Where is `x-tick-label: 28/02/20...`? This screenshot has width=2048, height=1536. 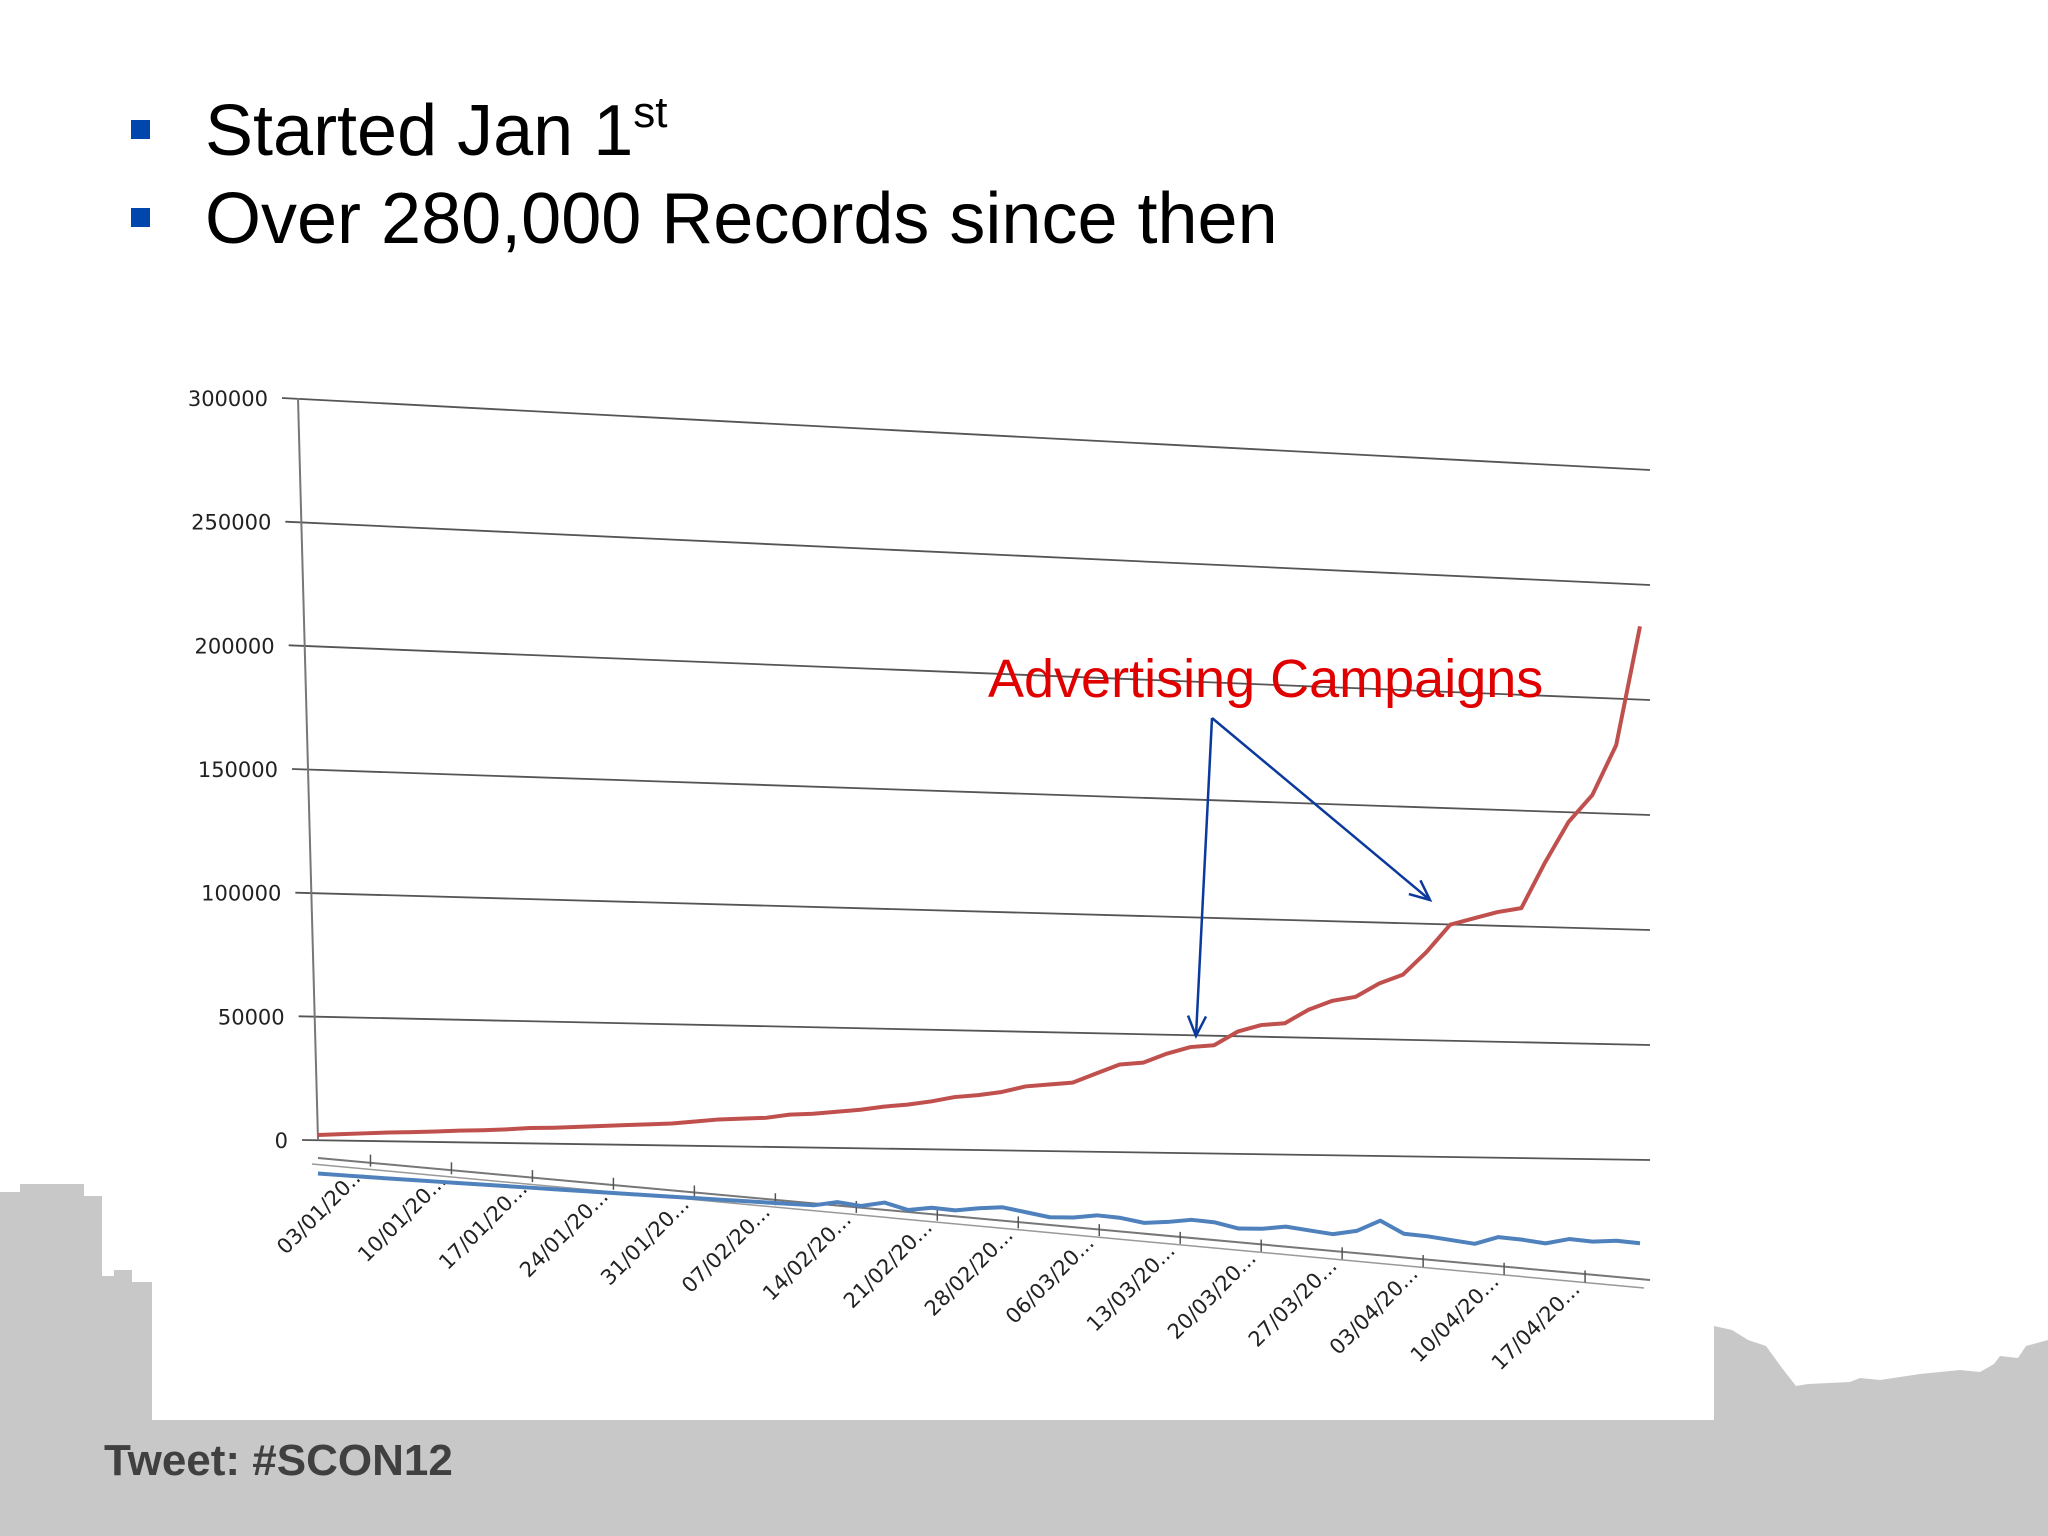
x-tick-label: 28/02/20... is located at coordinates (969, 1272).